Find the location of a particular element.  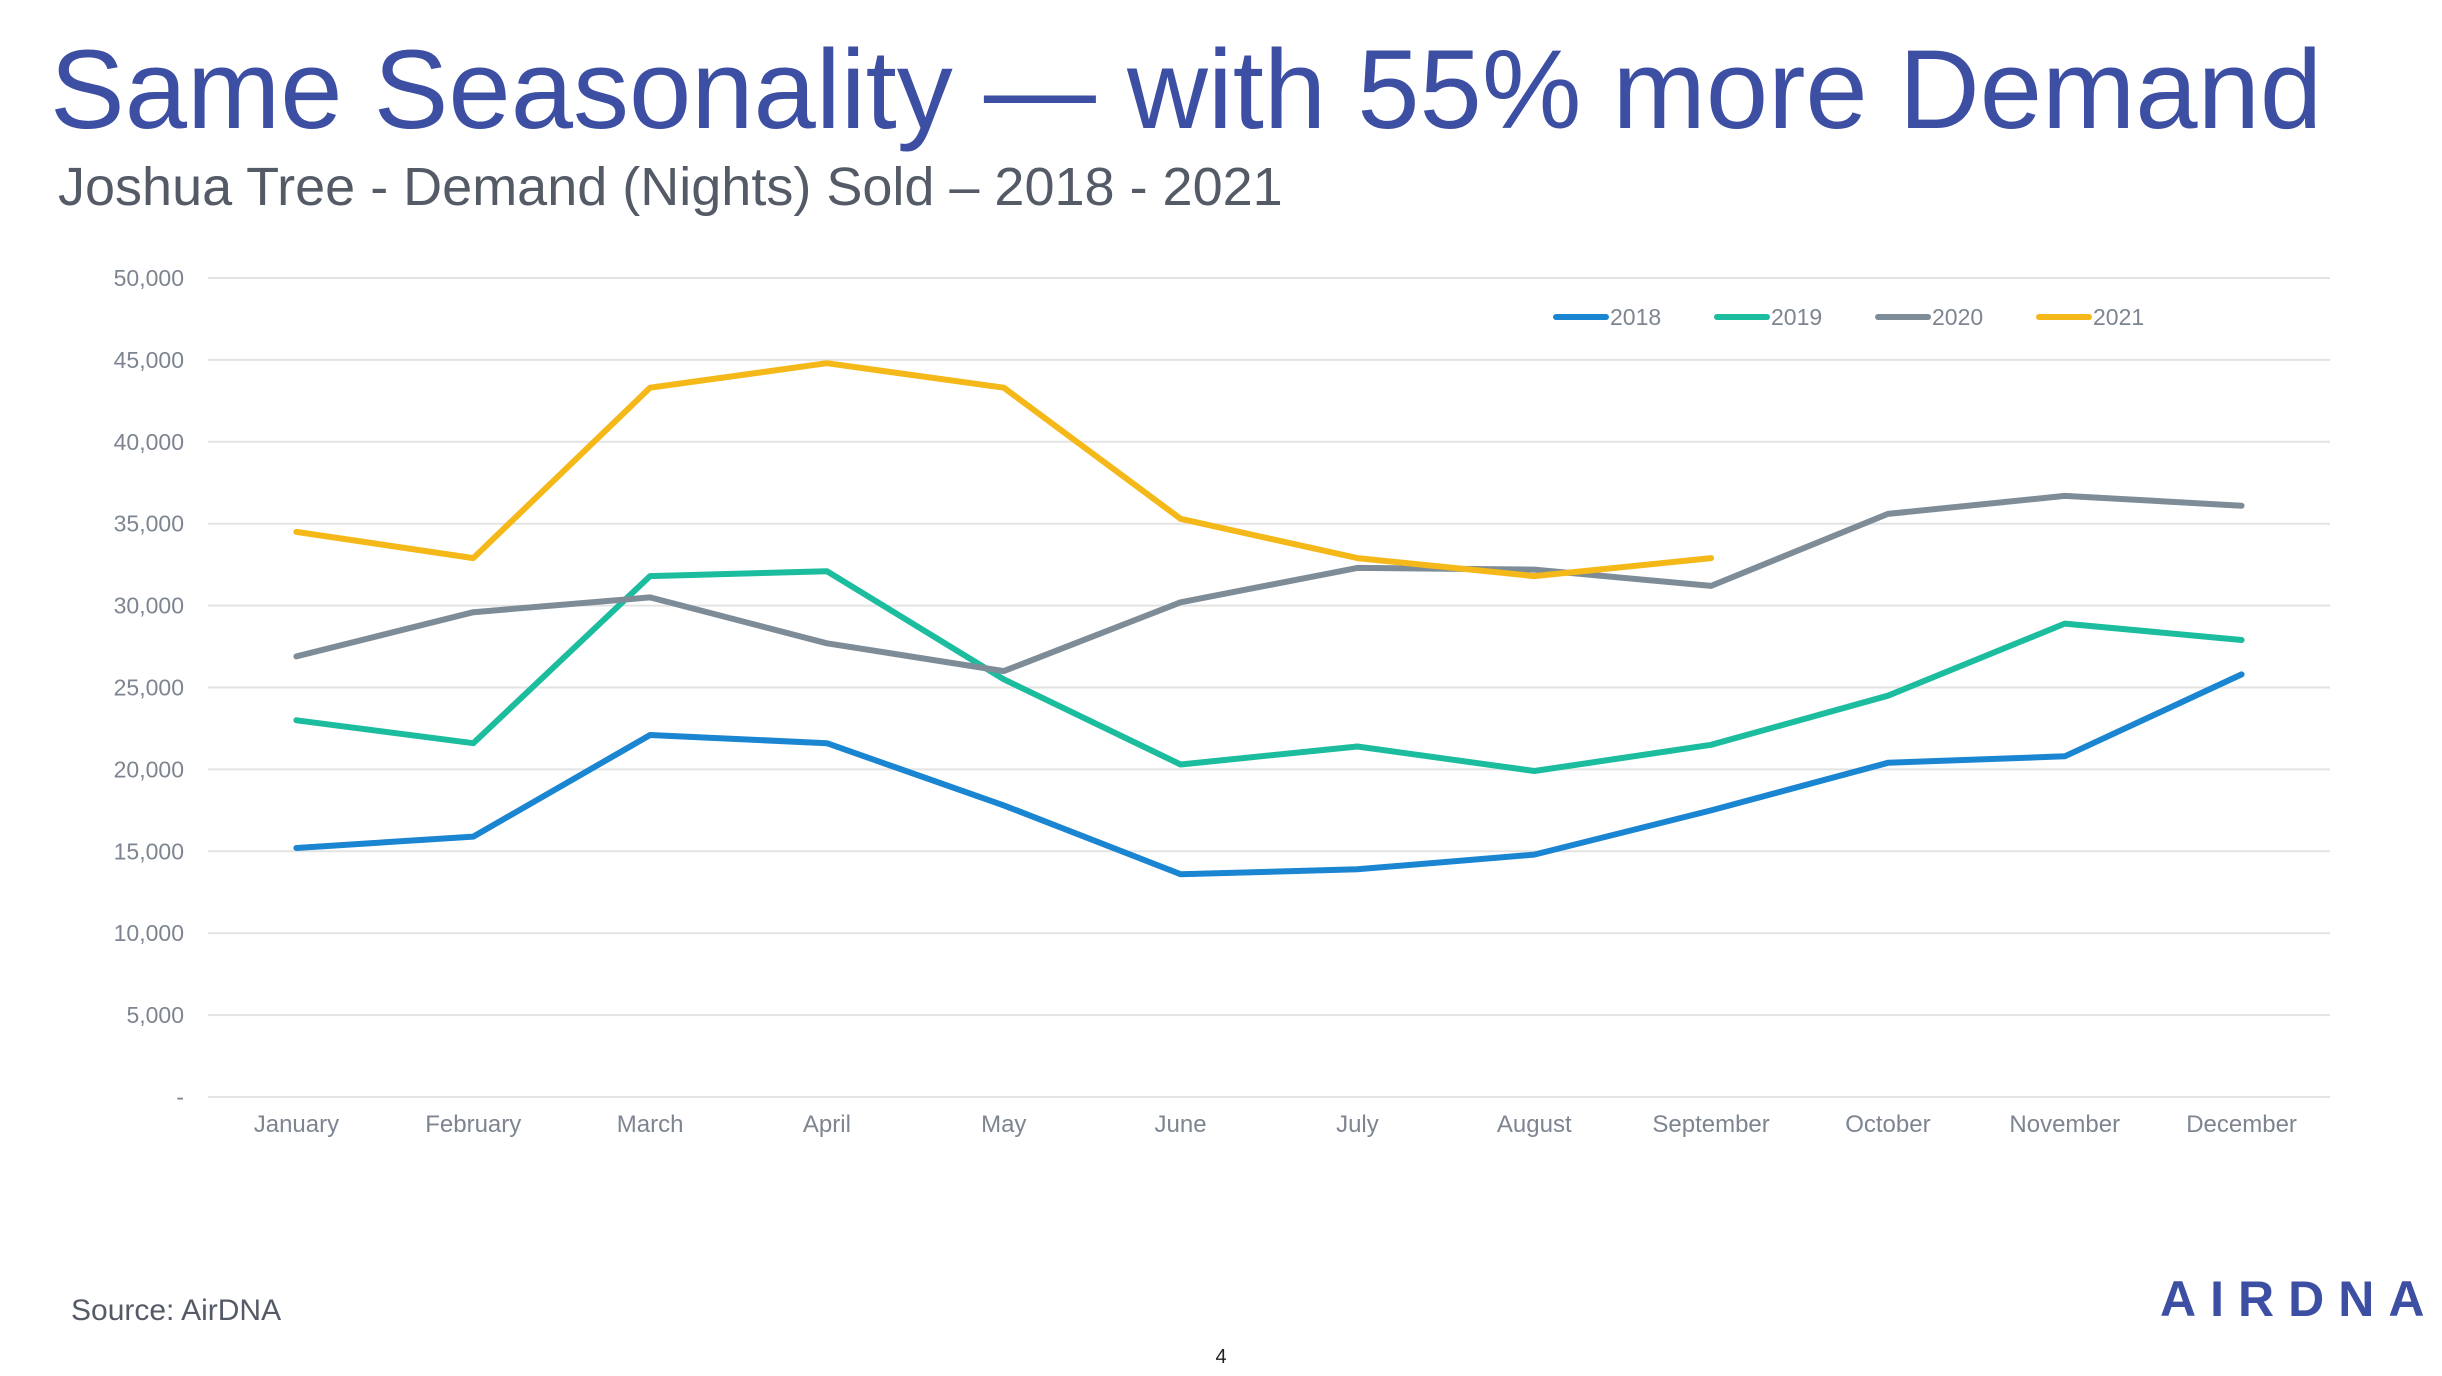

legend: 2018 2019 2020 2021 is located at coordinates (1848, 317).